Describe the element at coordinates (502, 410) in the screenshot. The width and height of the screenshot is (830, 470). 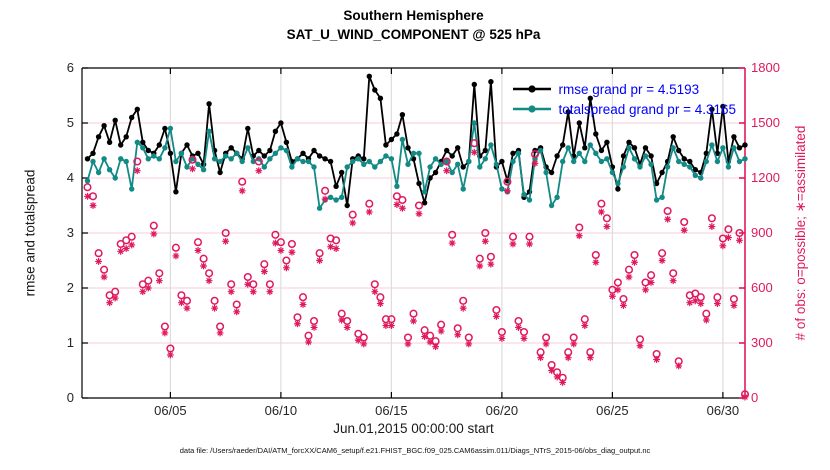
I see `x-axis-tick-label: 06/20` at that location.